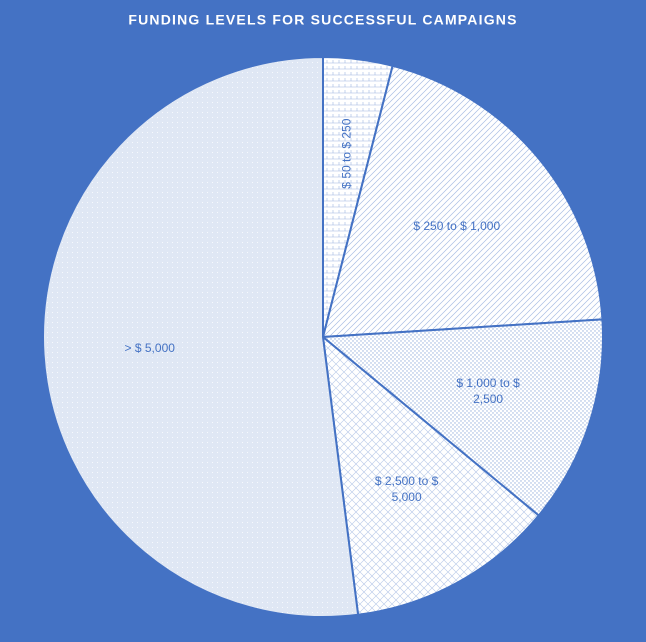 This screenshot has height=642, width=646. I want to click on label-group: $ 250 to $ 1,000, so click(457, 226).